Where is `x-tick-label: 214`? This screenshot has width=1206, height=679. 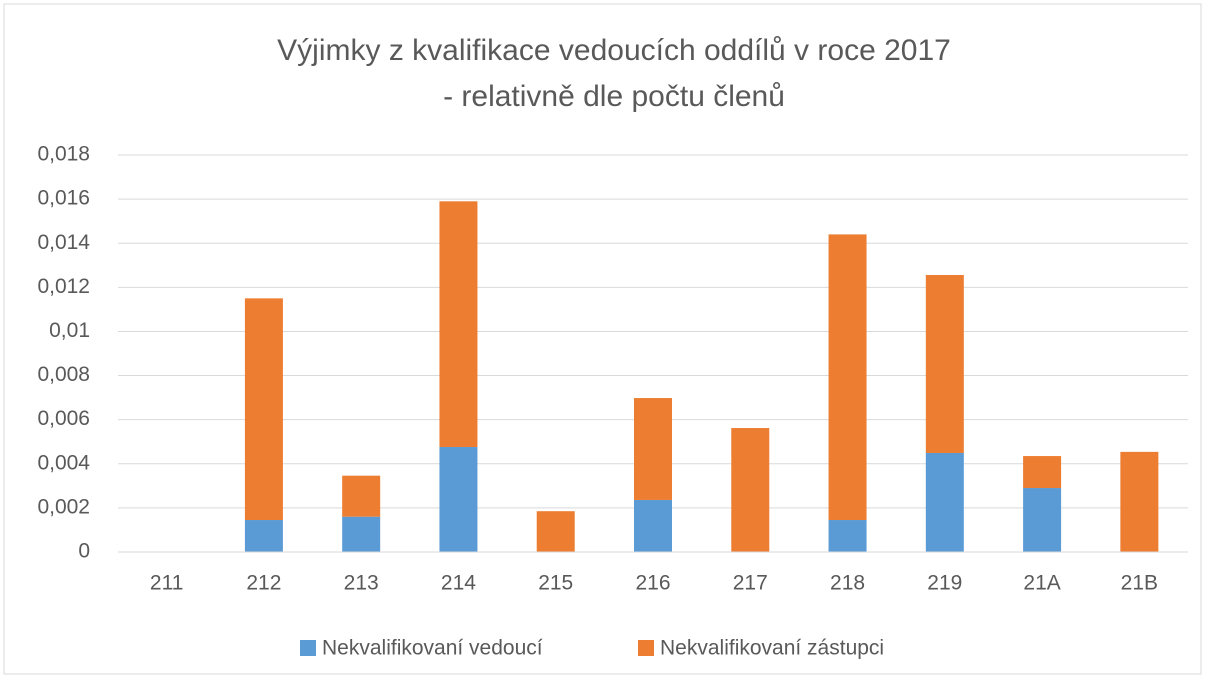
x-tick-label: 214 is located at coordinates (458, 583).